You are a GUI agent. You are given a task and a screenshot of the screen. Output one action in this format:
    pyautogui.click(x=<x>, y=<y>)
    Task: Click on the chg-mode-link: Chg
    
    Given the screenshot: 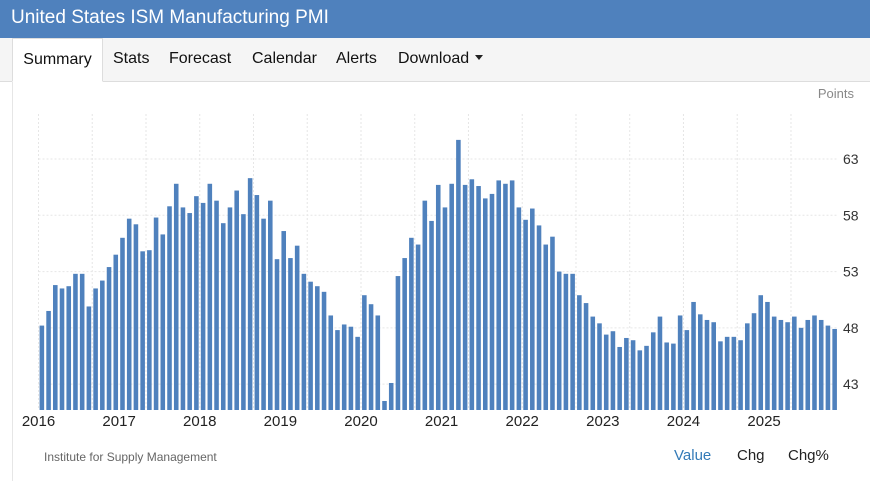 What is the action you would take?
    pyautogui.click(x=751, y=455)
    